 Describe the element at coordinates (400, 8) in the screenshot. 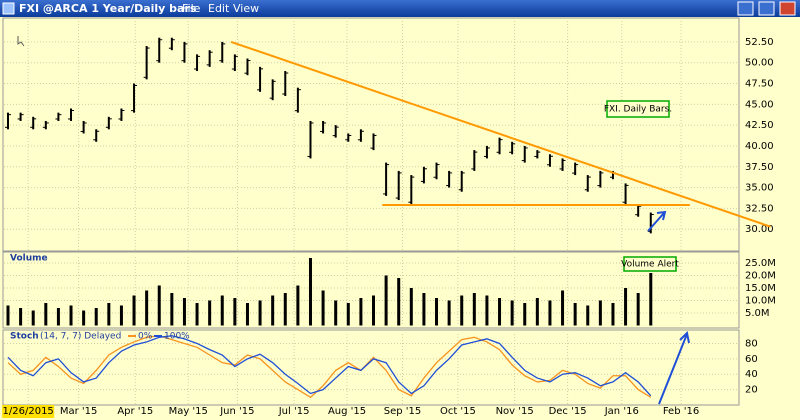

I see `title-bar` at that location.